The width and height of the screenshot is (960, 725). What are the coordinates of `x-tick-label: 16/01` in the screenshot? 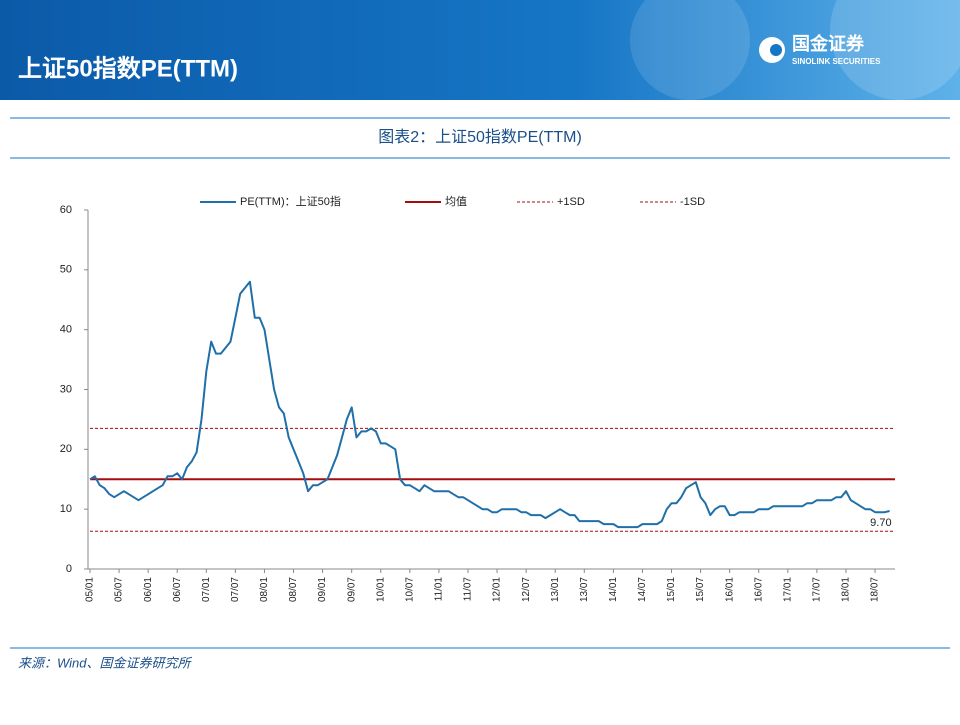 It's located at (729, 589).